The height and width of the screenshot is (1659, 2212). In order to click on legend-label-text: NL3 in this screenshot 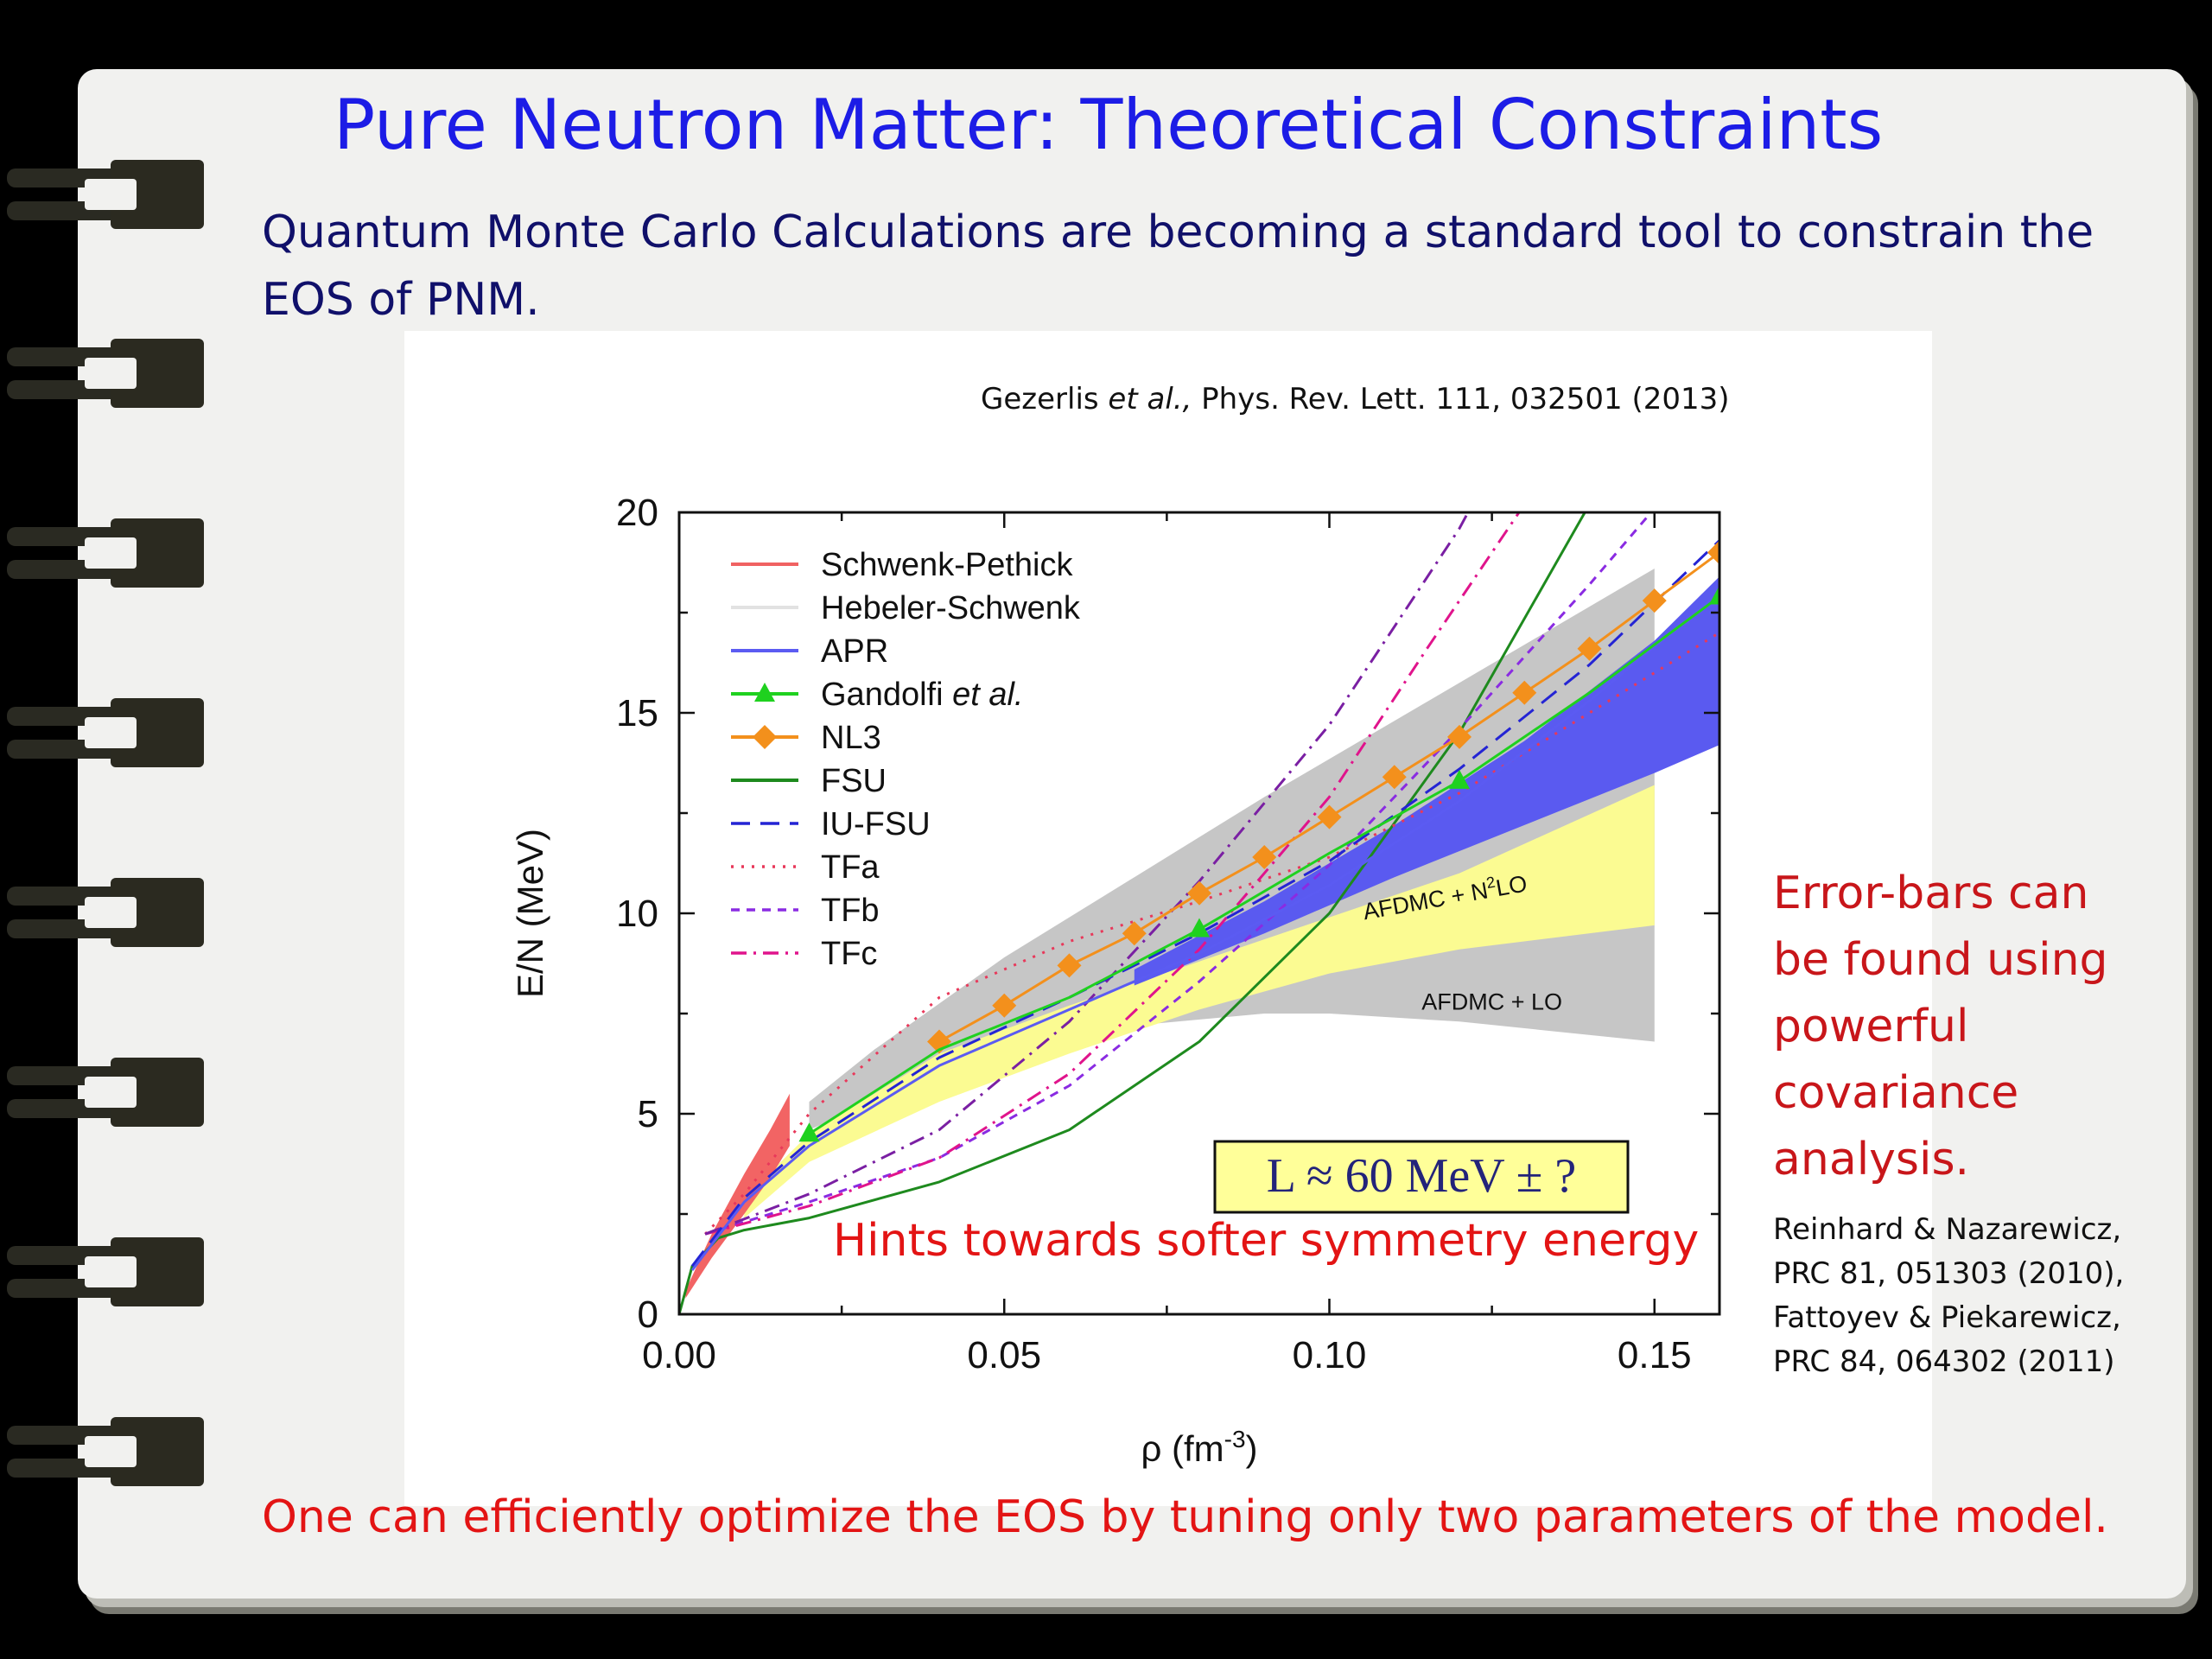, I will do `click(851, 738)`.